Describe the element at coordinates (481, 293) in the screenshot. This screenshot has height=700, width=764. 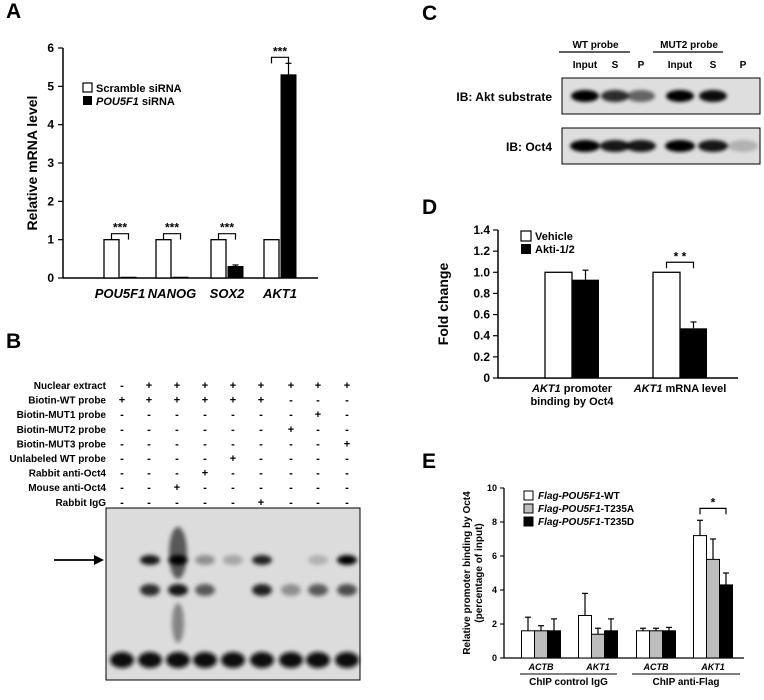
I see `y-tick-label: 0.8` at that location.